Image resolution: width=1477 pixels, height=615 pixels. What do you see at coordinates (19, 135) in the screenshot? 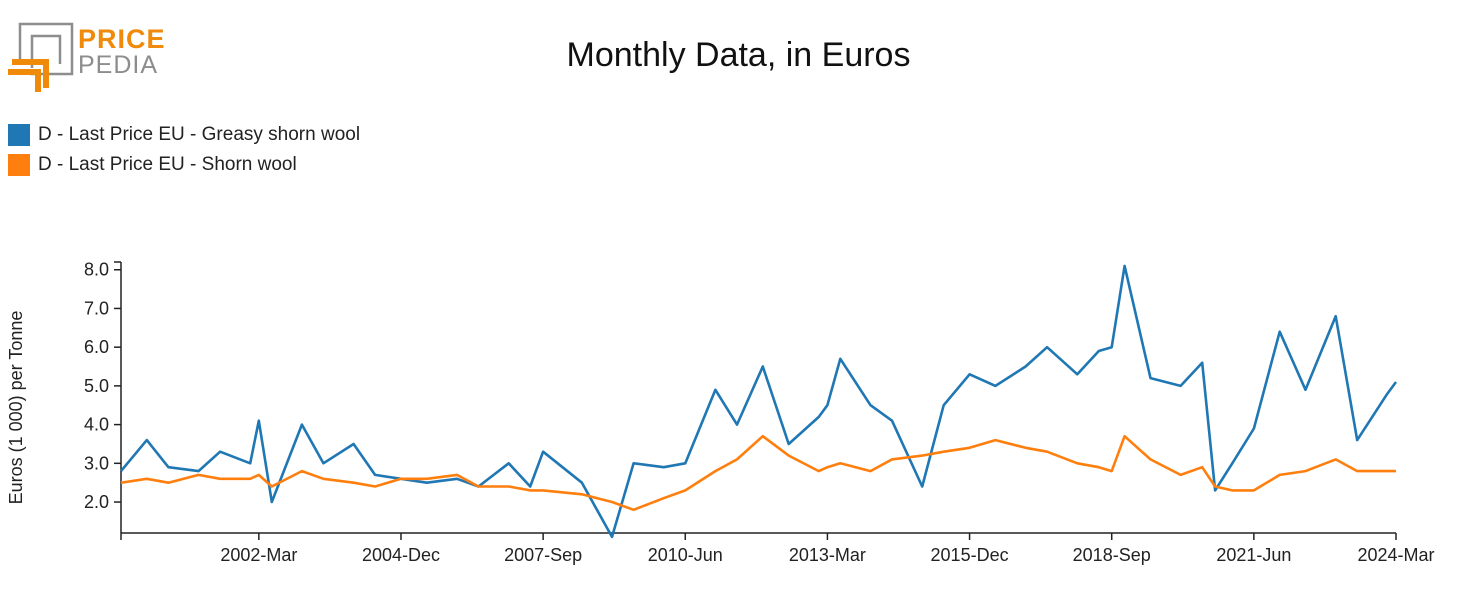
I see `legend-swatch-greasy` at bounding box center [19, 135].